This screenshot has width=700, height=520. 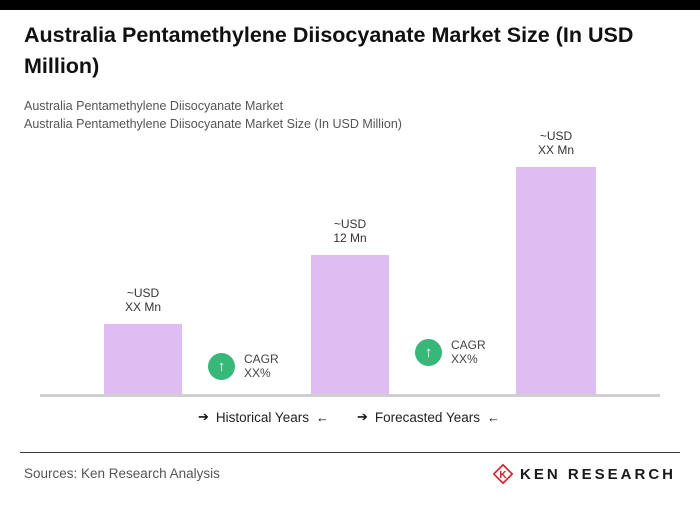 I want to click on historical-years-text: Historical Years, so click(x=262, y=417).